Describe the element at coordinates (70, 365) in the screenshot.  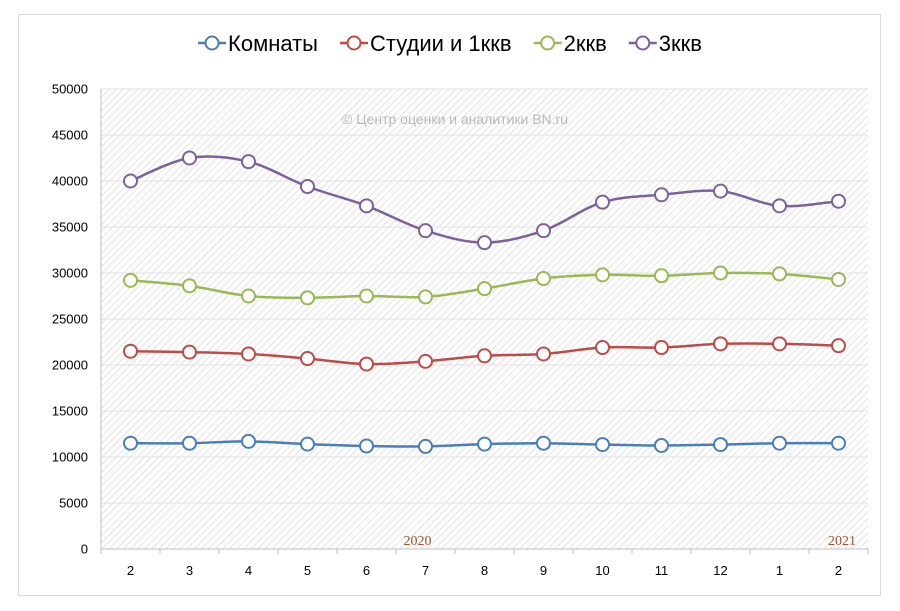
I see `y-tick-label: 20000` at that location.